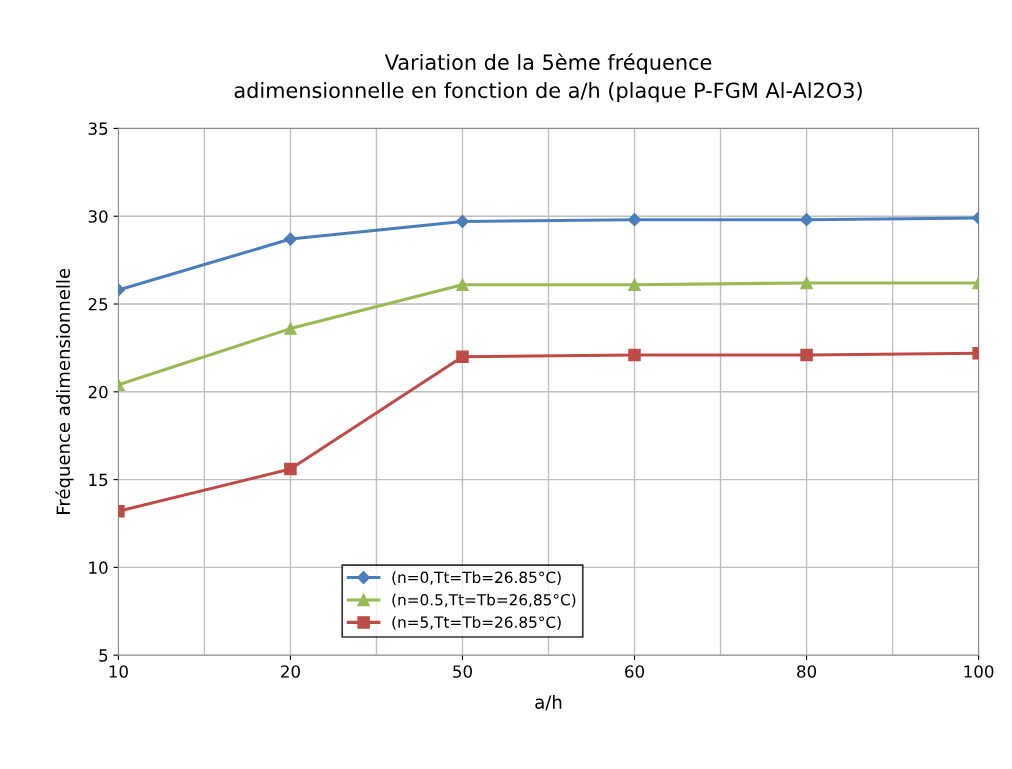 The height and width of the screenshot is (769, 1012). Describe the element at coordinates (98, 480) in the screenshot. I see `y-tick-label: 15` at that location.